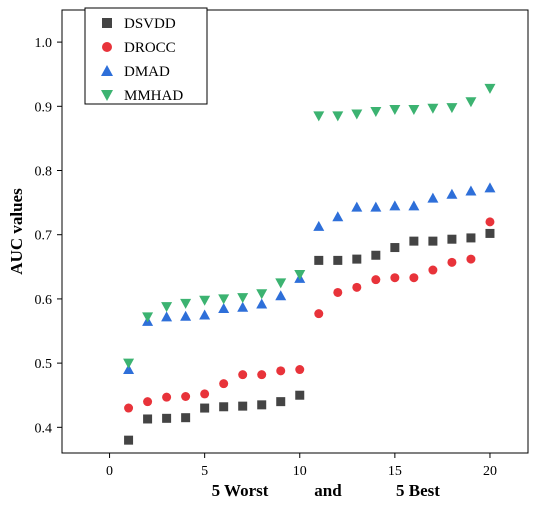  What do you see at coordinates (146, 56) in the screenshot?
I see `legend: DSVDD DROCC DMAD MMHAD` at bounding box center [146, 56].